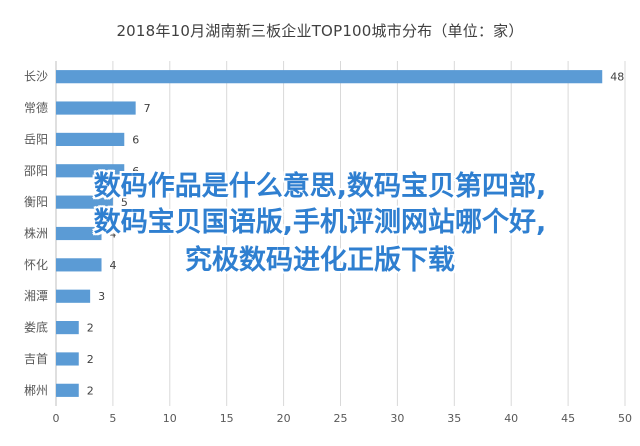  Describe the element at coordinates (56, 418) in the screenshot. I see `x-tick-label-0: 0` at that location.